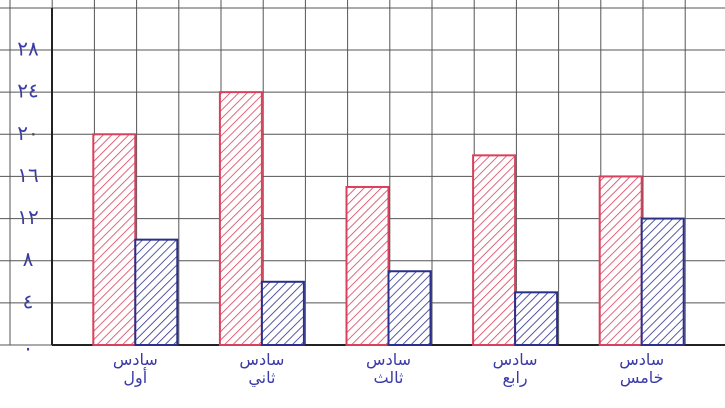 This screenshot has width=725, height=408. What do you see at coordinates (28, 301) in the screenshot?
I see `y-tick-label: ٤` at bounding box center [28, 301].